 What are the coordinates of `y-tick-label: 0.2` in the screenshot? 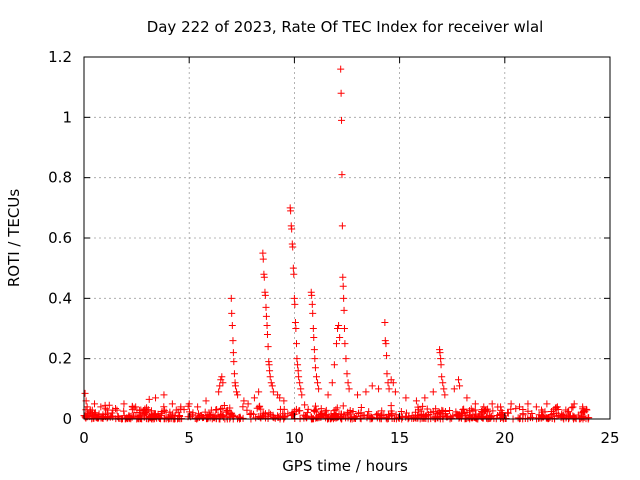 It's located at (60, 359).